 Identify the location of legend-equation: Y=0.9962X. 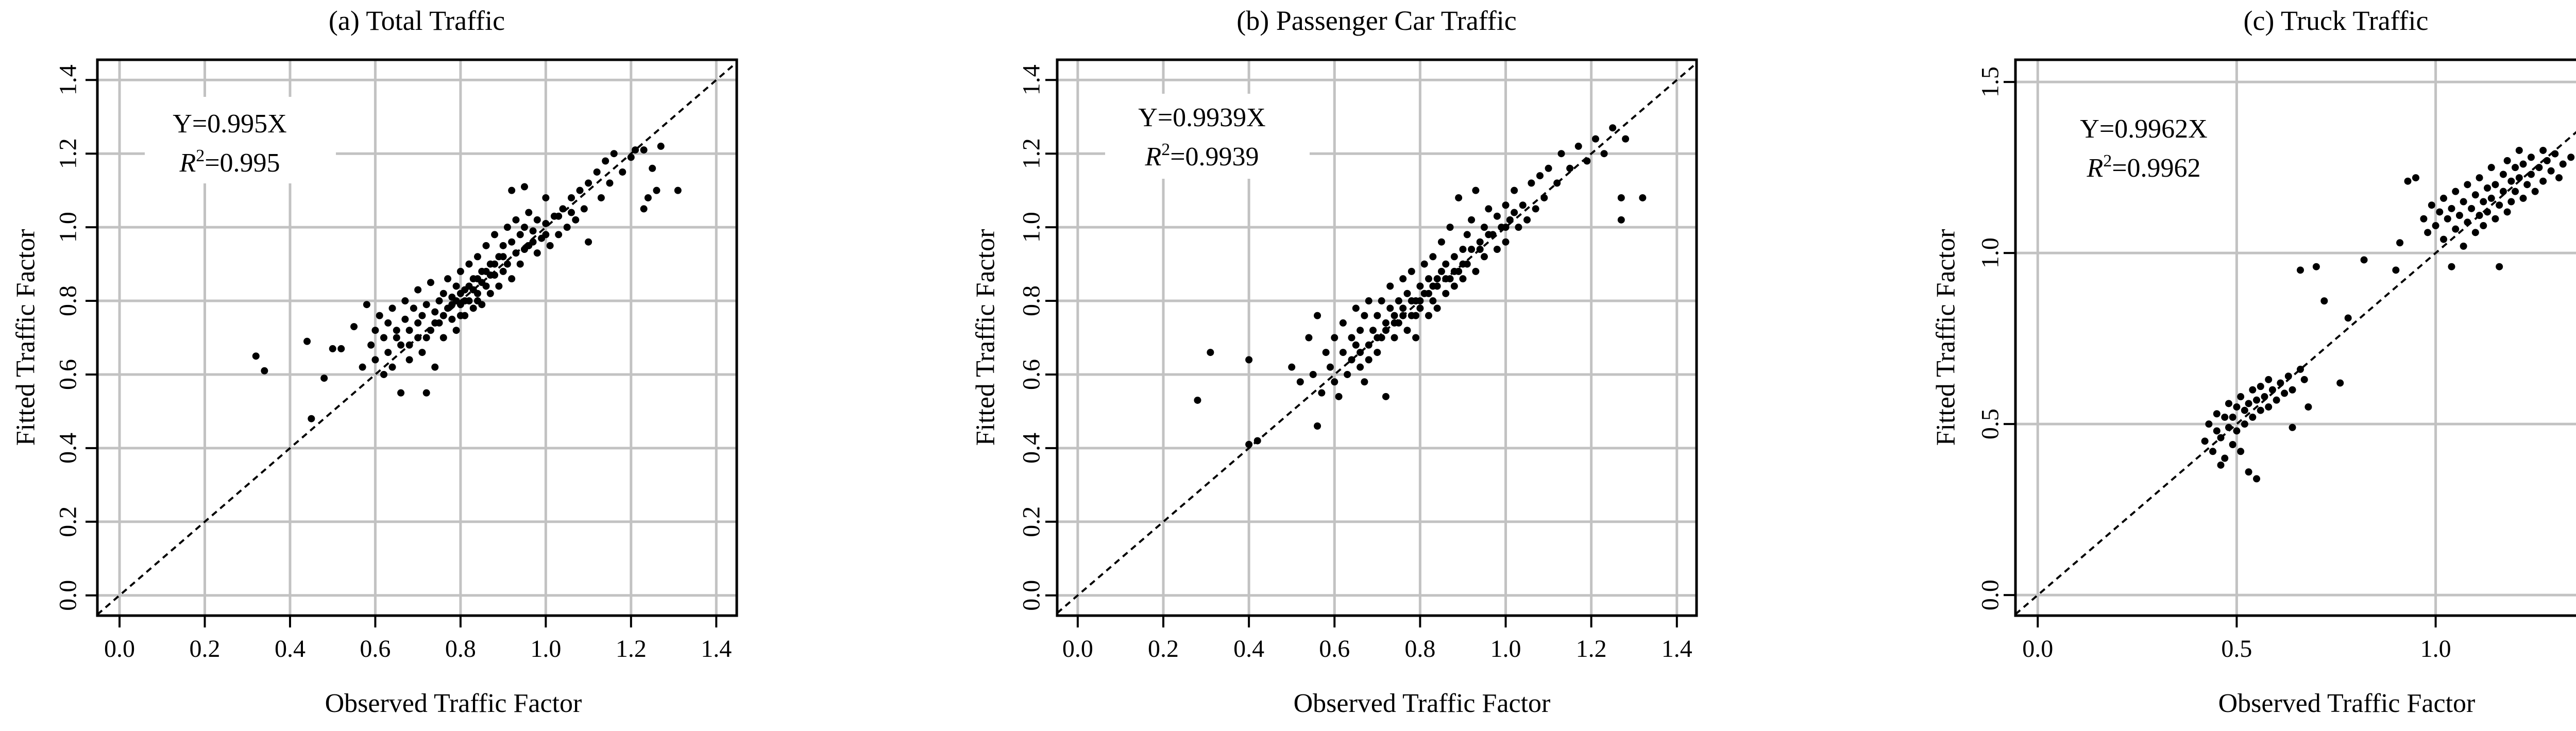
(2143, 129).